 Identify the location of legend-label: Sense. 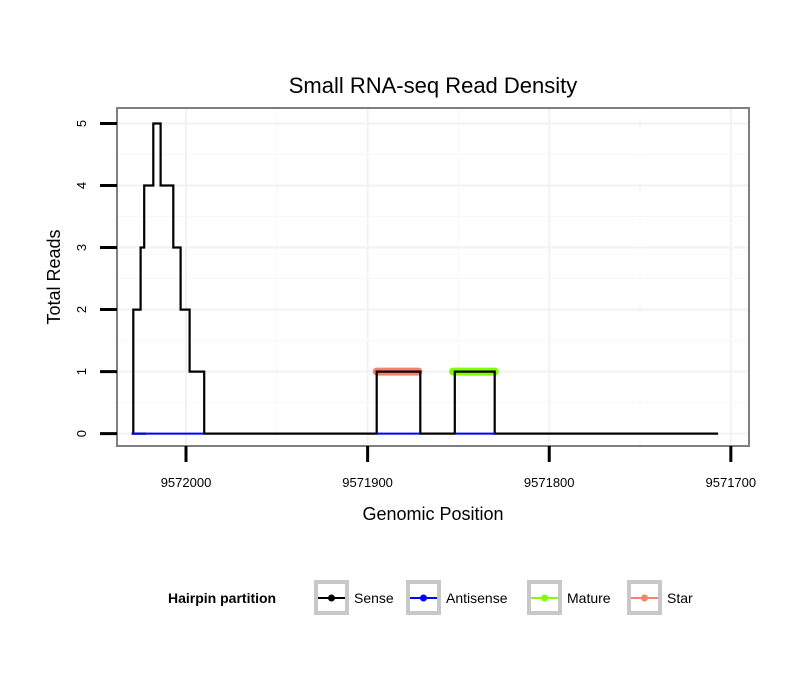
(374, 598).